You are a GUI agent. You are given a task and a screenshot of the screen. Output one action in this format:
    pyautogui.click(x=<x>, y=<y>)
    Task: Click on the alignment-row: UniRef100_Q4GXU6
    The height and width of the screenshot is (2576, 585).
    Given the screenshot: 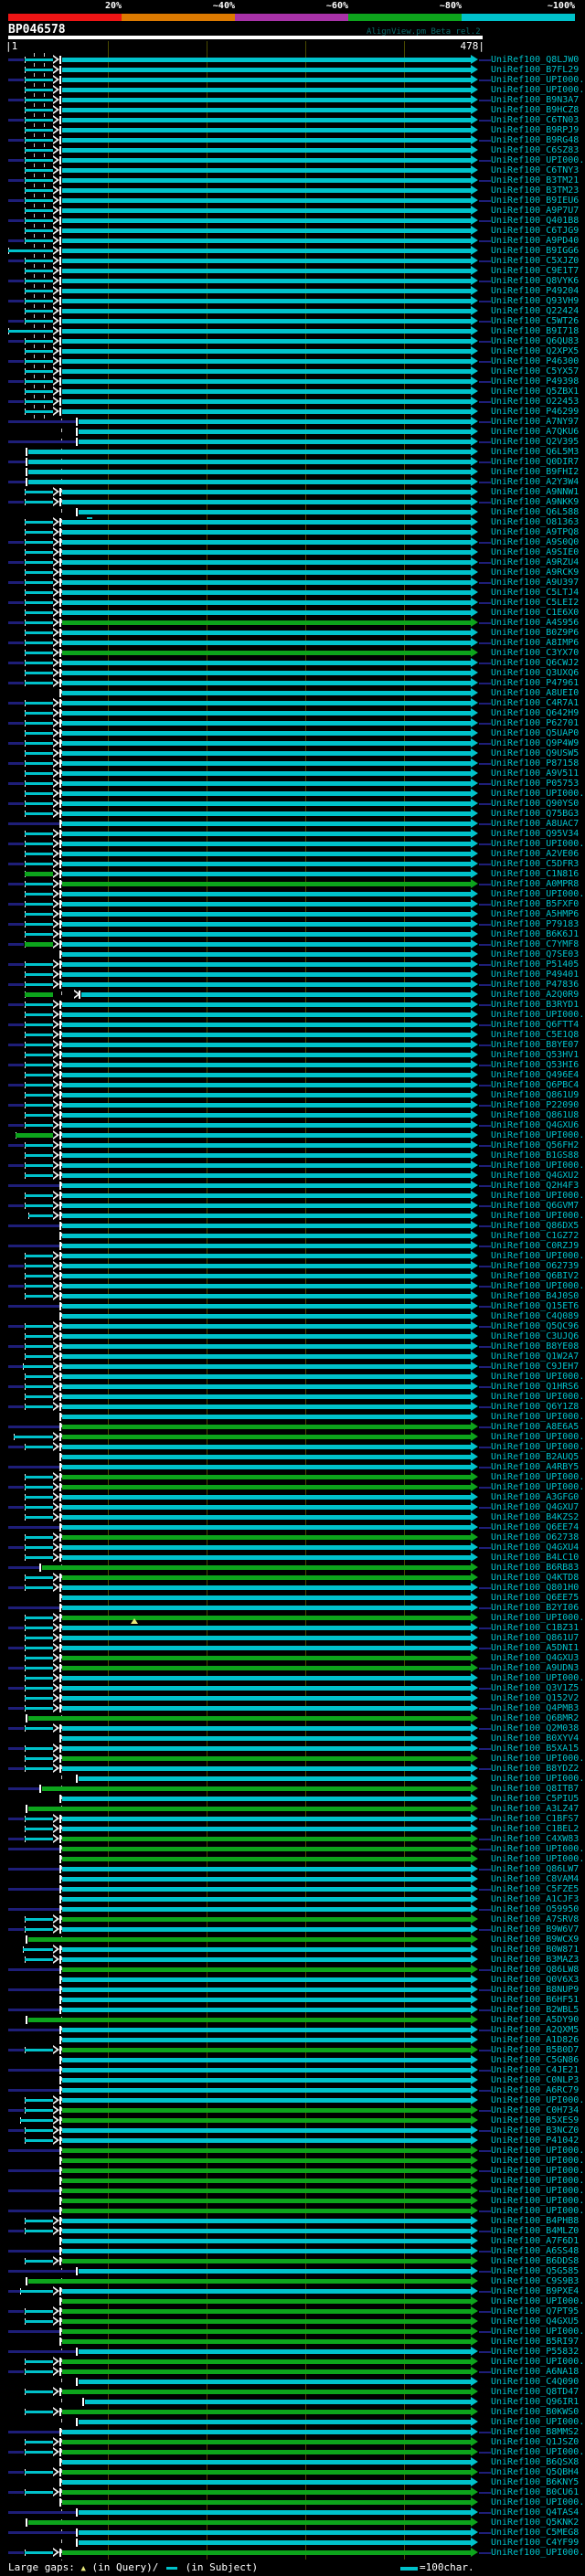 What is the action you would take?
    pyautogui.click(x=293, y=1125)
    